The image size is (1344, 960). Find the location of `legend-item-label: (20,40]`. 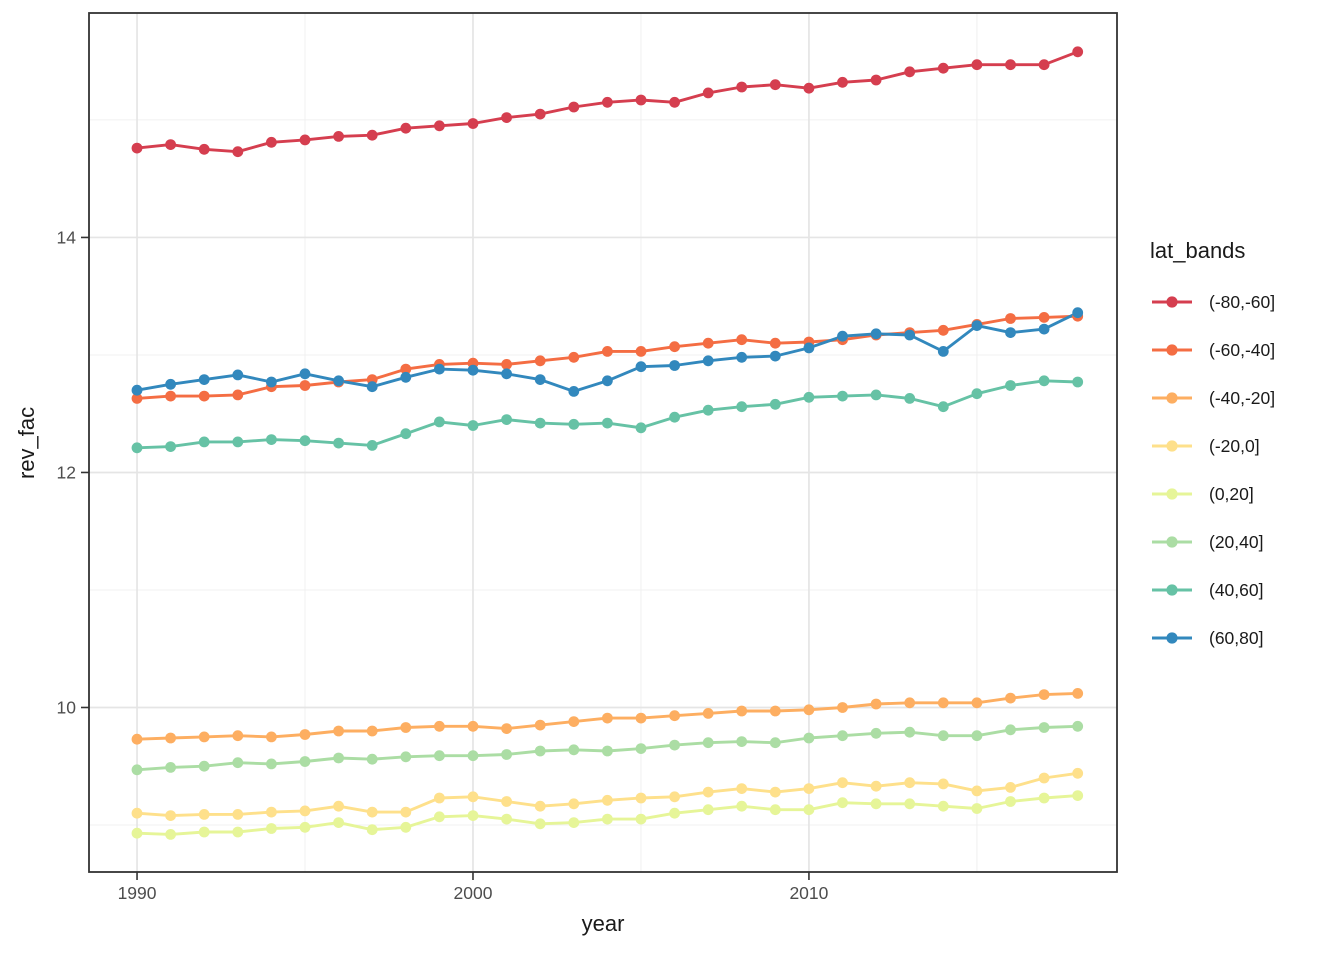

legend-item-label: (20,40] is located at coordinates (1236, 541).